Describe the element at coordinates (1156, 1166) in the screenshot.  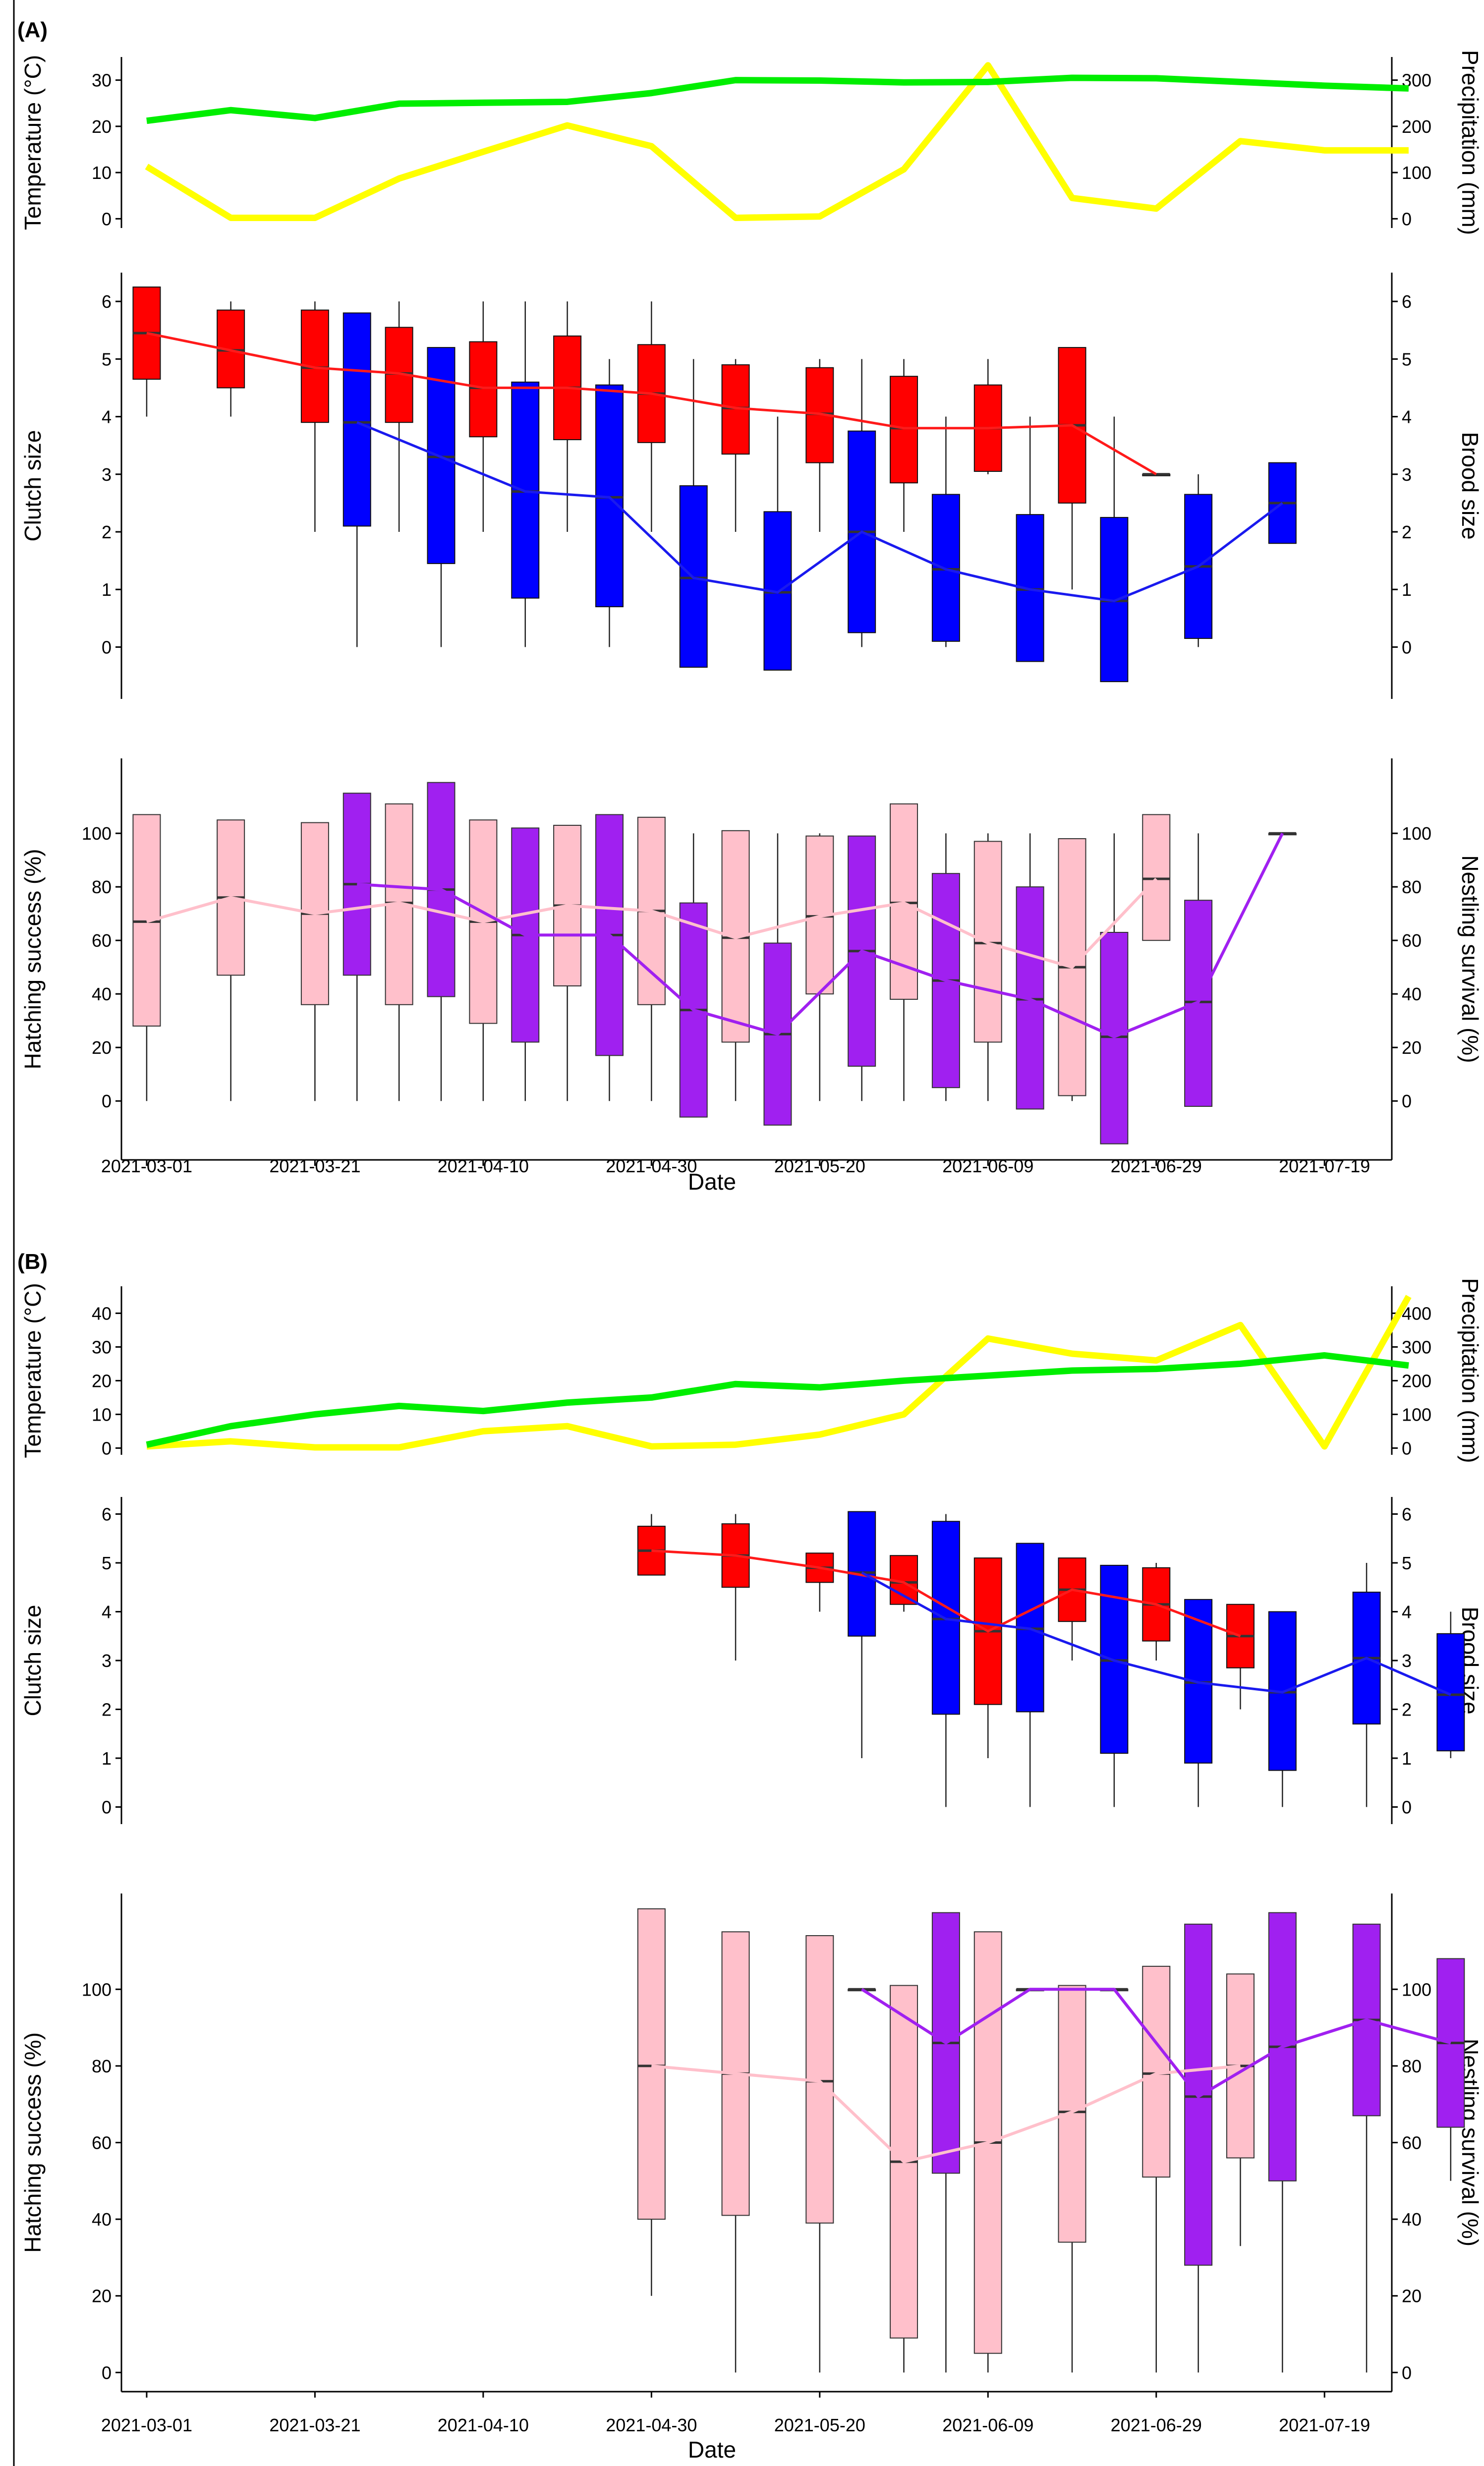
I see `x-tick-label: 2021-06-29` at that location.